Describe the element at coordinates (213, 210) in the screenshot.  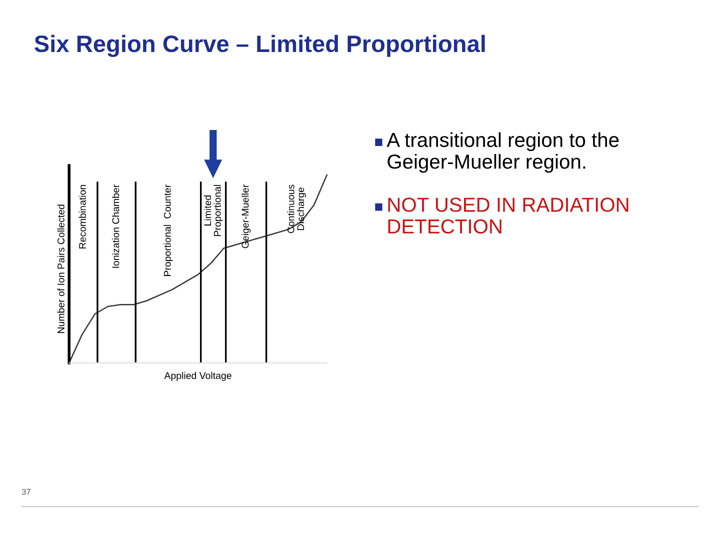
I see `annotation: Limited Proportional` at that location.